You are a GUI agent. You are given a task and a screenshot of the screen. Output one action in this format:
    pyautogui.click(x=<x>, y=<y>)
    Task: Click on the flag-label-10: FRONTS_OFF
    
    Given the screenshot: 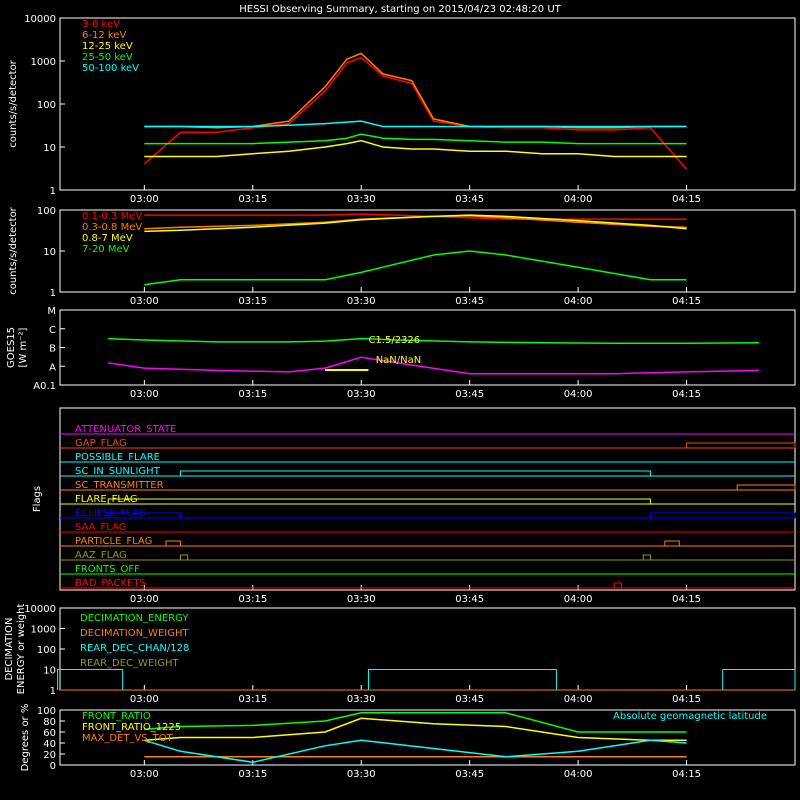 What is the action you would take?
    pyautogui.click(x=107, y=569)
    